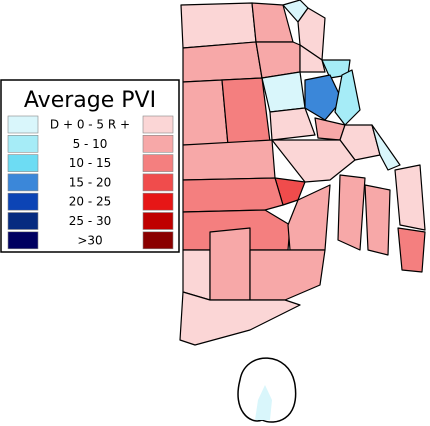 The height and width of the screenshot is (426, 430). I want to click on legend-label: 20 - 25, so click(90, 202).